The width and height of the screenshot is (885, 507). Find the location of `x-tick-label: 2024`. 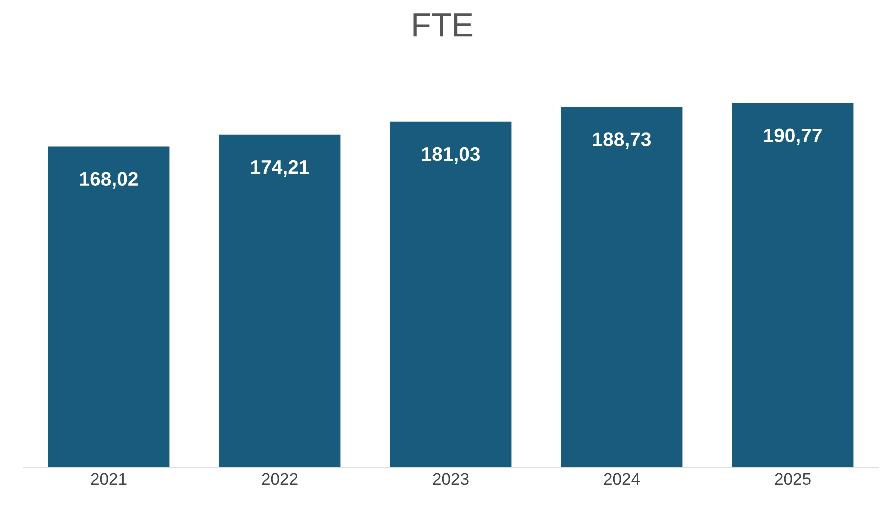

x-tick-label: 2024 is located at coordinates (622, 479).